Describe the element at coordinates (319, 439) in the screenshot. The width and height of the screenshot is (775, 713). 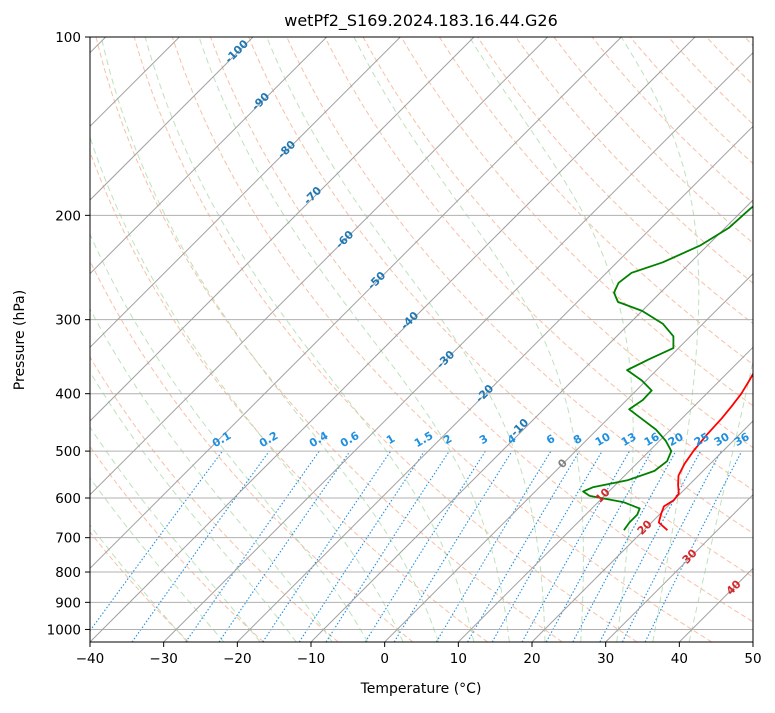
I see `mixing-ratio-label: 0.4` at that location.